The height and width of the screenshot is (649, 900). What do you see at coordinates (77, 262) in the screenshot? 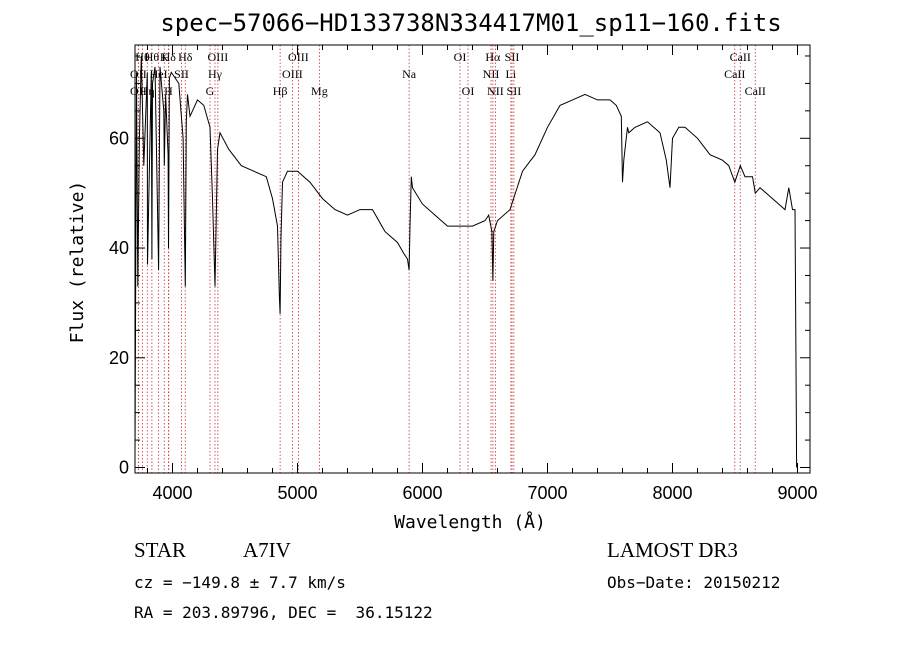
I see `y-axis-label: Flux (relative)` at bounding box center [77, 262].